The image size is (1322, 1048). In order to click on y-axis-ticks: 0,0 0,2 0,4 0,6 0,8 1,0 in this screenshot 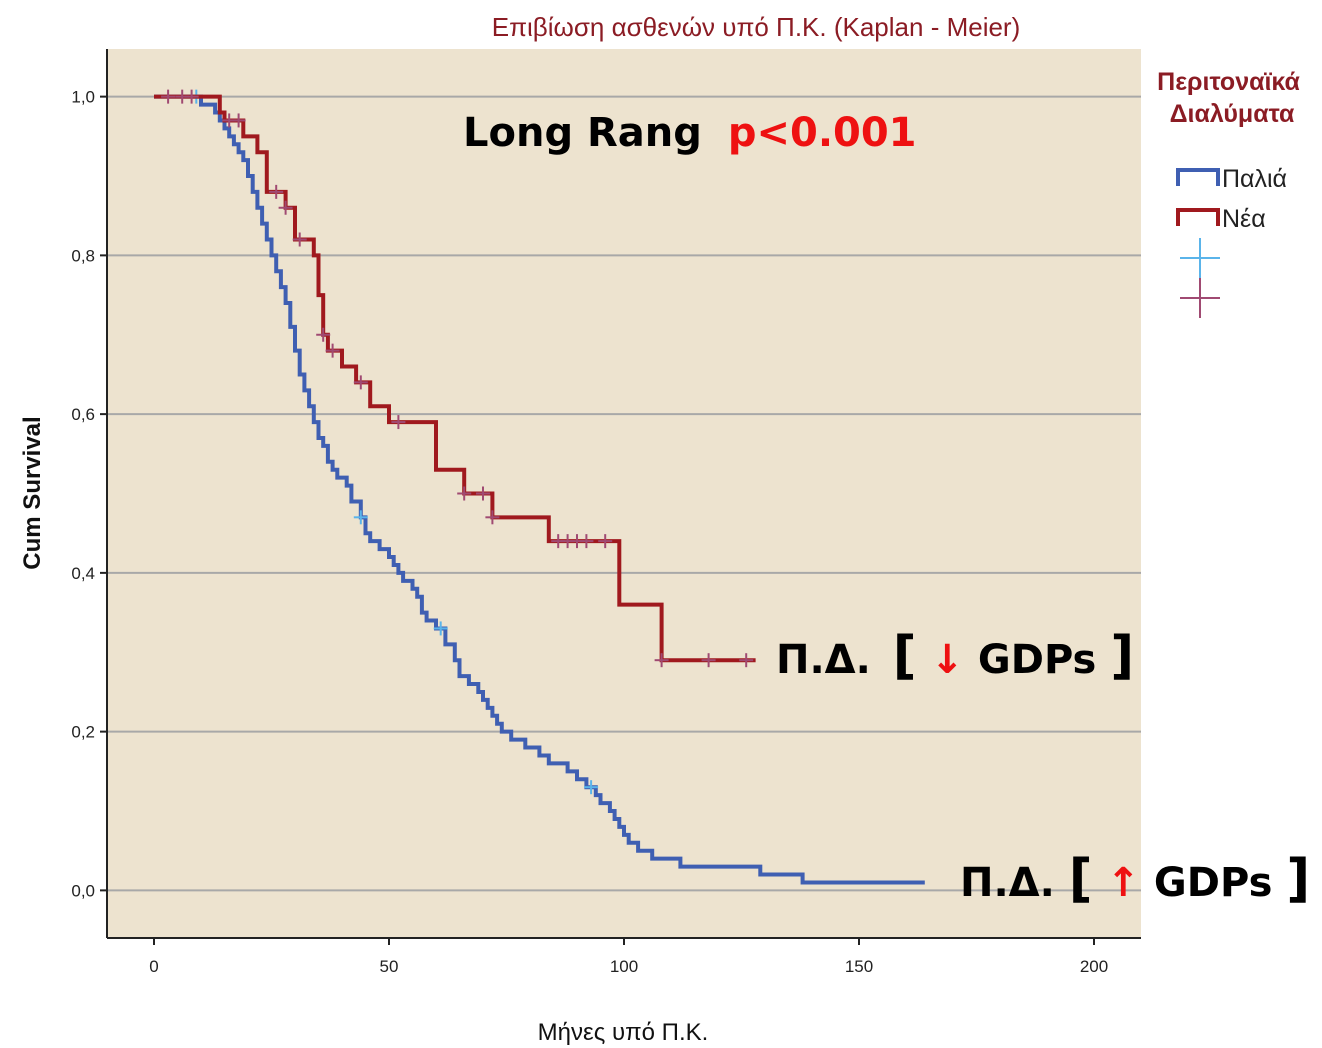, I will do `click(89, 494)`.